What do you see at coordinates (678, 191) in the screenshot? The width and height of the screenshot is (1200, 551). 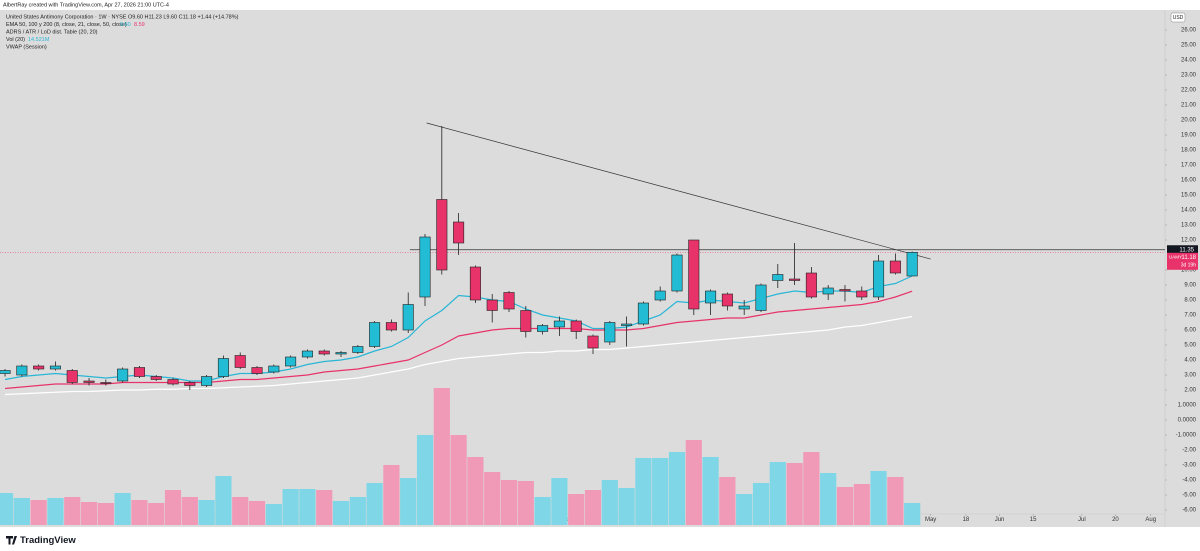 I see `trendline` at bounding box center [678, 191].